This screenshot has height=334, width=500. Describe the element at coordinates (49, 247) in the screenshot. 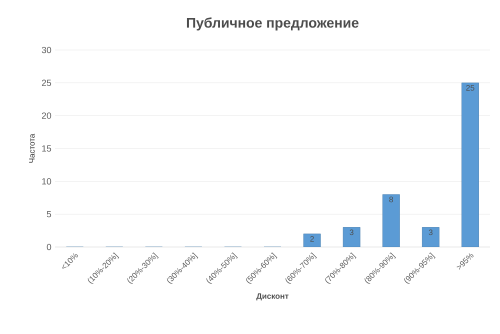

I see `y-tick-label: 0` at that location.